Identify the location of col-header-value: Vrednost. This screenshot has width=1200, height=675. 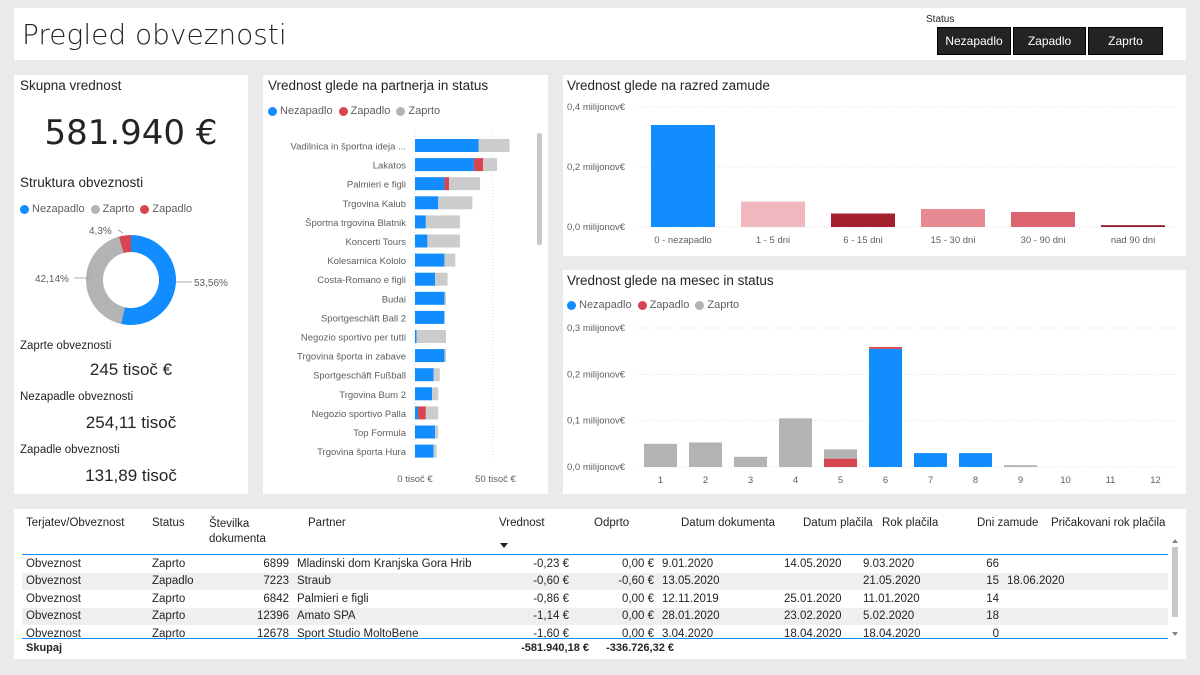
(522, 523).